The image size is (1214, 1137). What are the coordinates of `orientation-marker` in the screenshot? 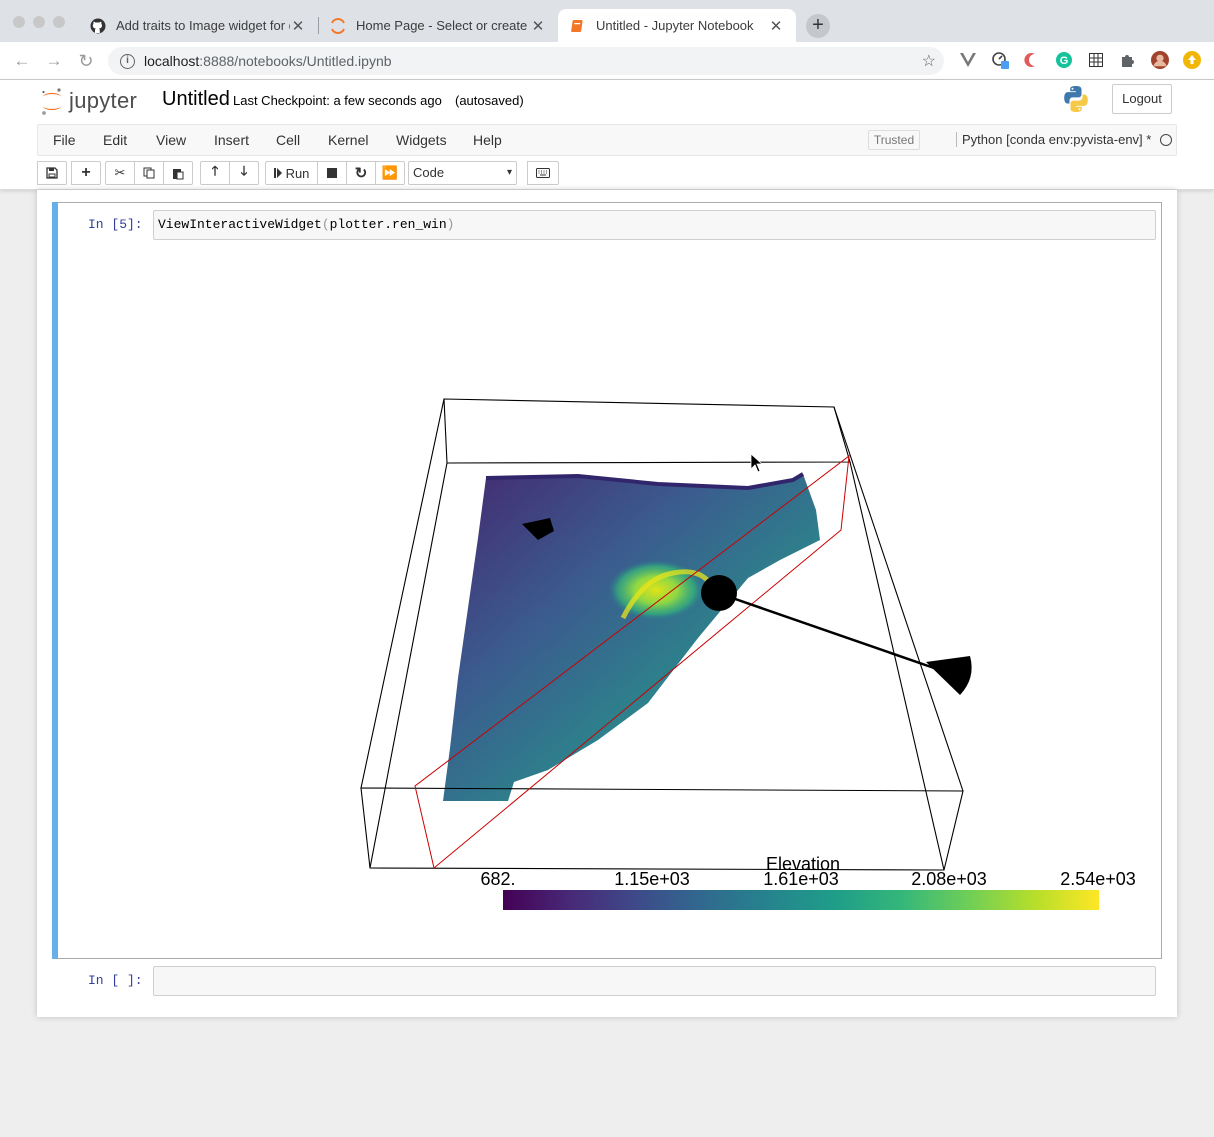 It's located at (538, 529).